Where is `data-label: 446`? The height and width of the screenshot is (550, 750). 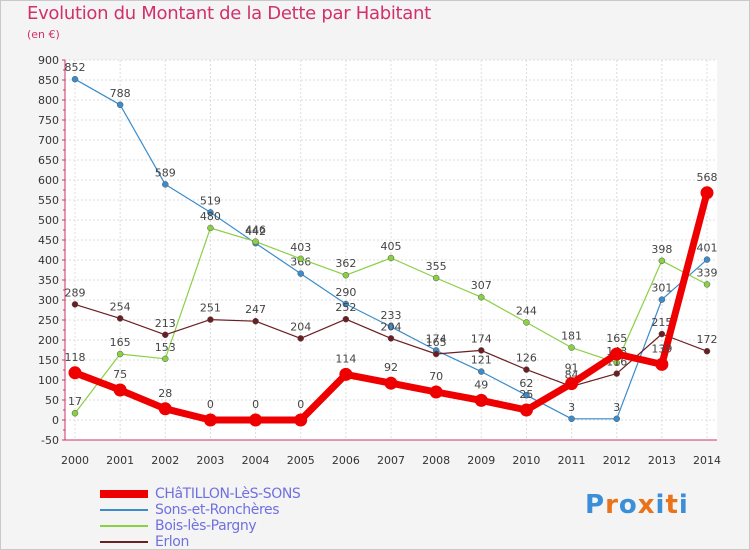
data-label: 446 is located at coordinates (255, 230).